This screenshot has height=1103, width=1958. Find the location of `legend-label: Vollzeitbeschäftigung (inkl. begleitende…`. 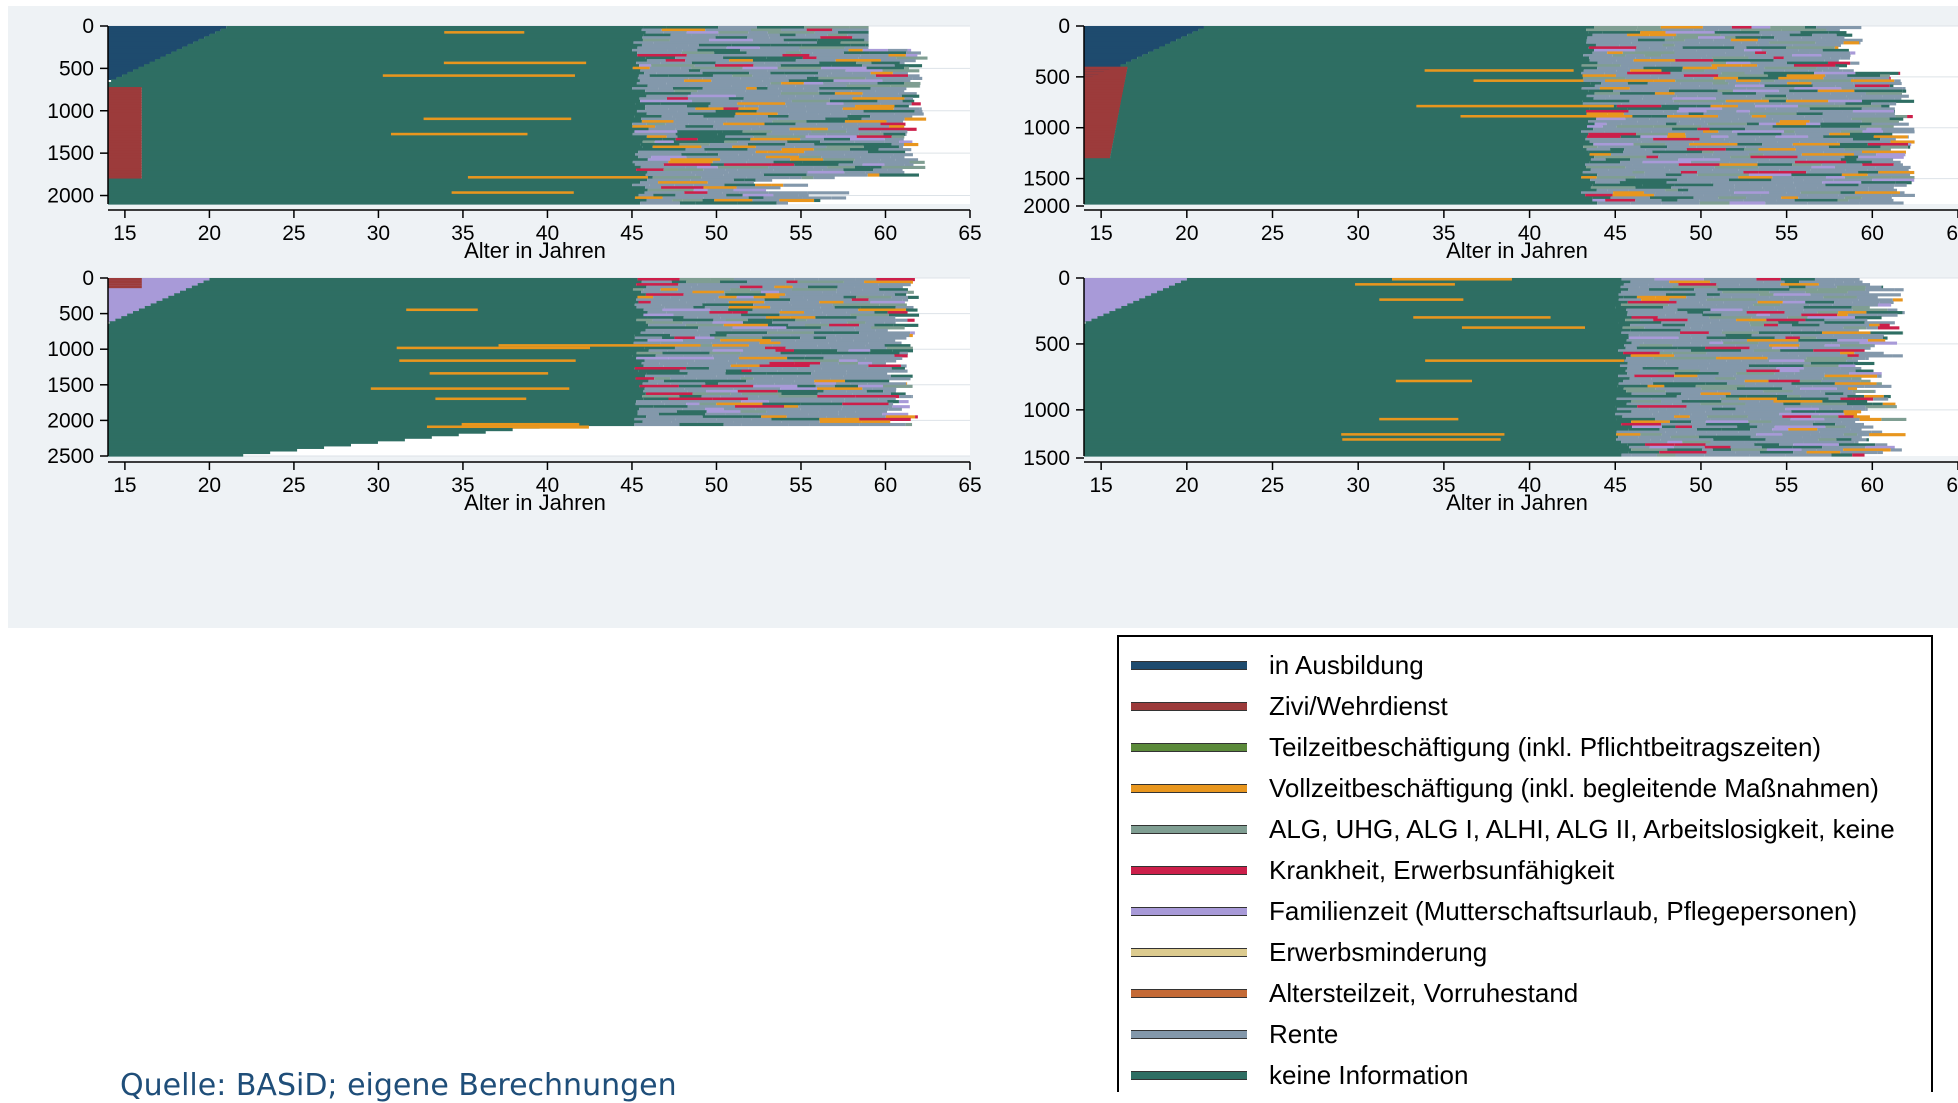

legend-label: Vollzeitbeschäftigung (inkl. begleitende… is located at coordinates (1574, 788).